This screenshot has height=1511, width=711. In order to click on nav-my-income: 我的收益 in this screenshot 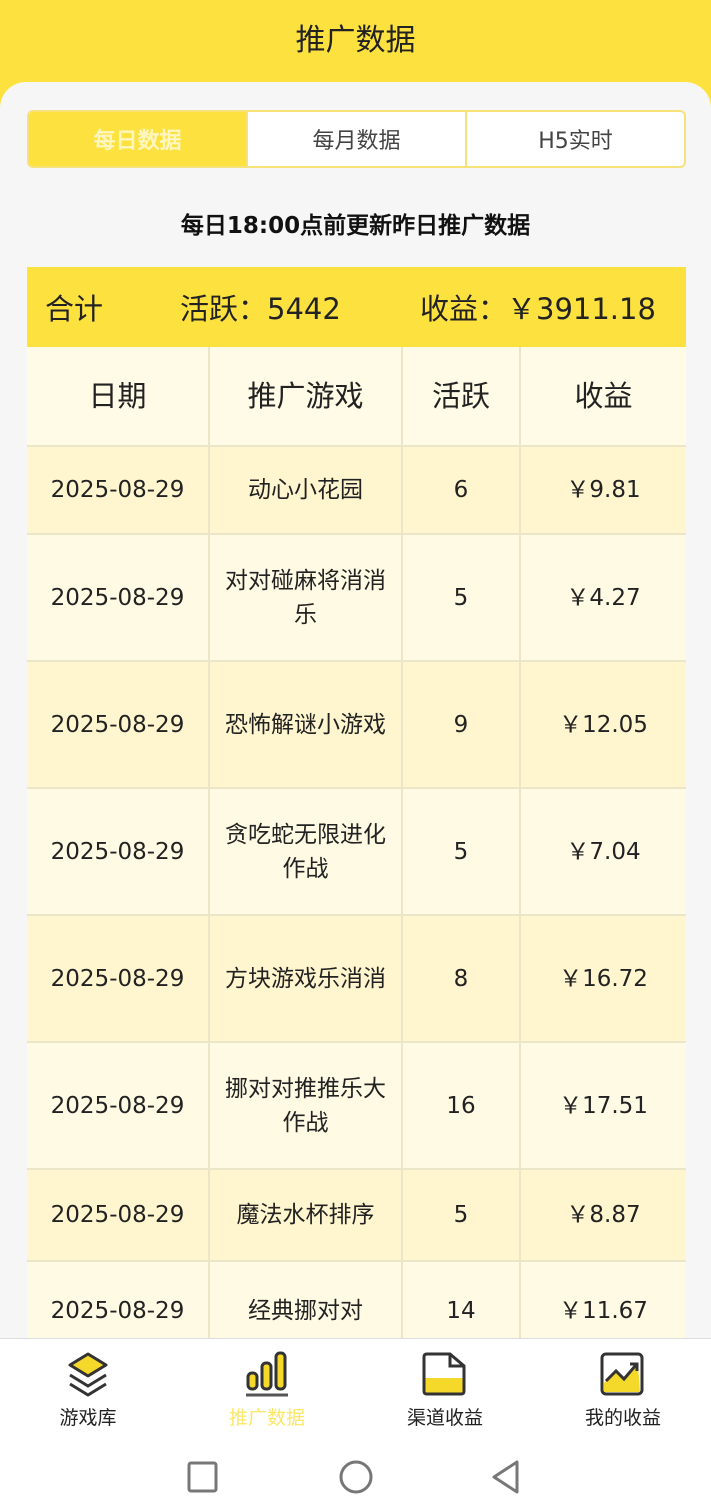, I will do `click(623, 1390)`.